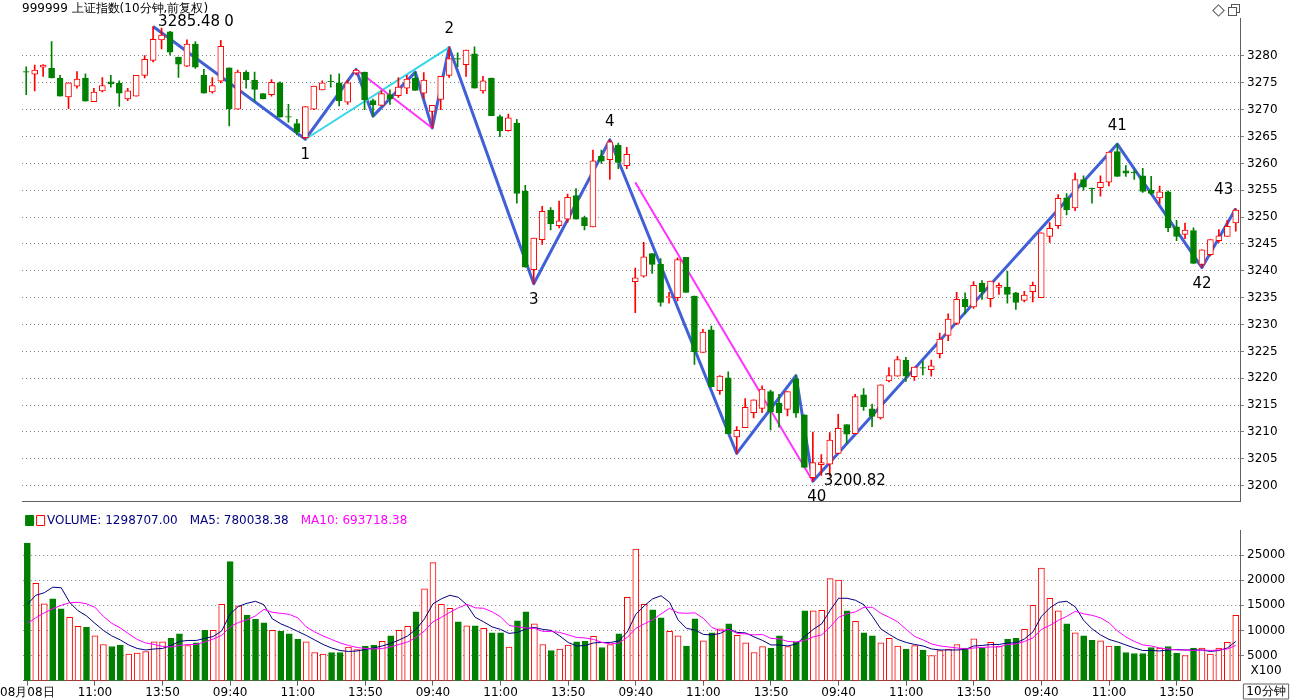 The height and width of the screenshot is (700, 1292). I want to click on y-tick-label: 25000, so click(1266, 554).